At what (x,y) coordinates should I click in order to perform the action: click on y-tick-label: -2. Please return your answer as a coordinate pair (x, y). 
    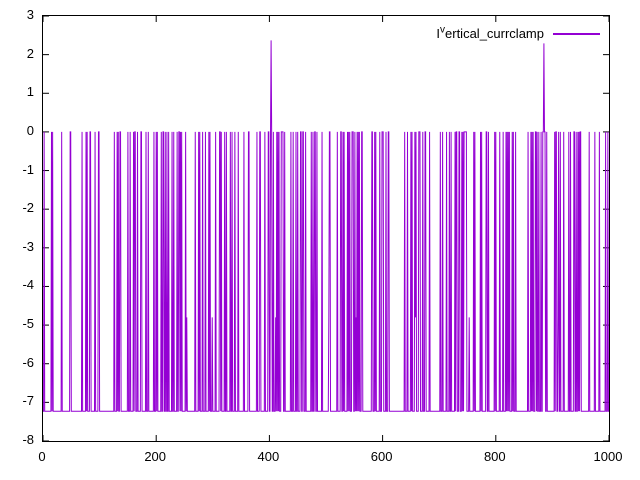
    Looking at the image, I should click on (28, 208).